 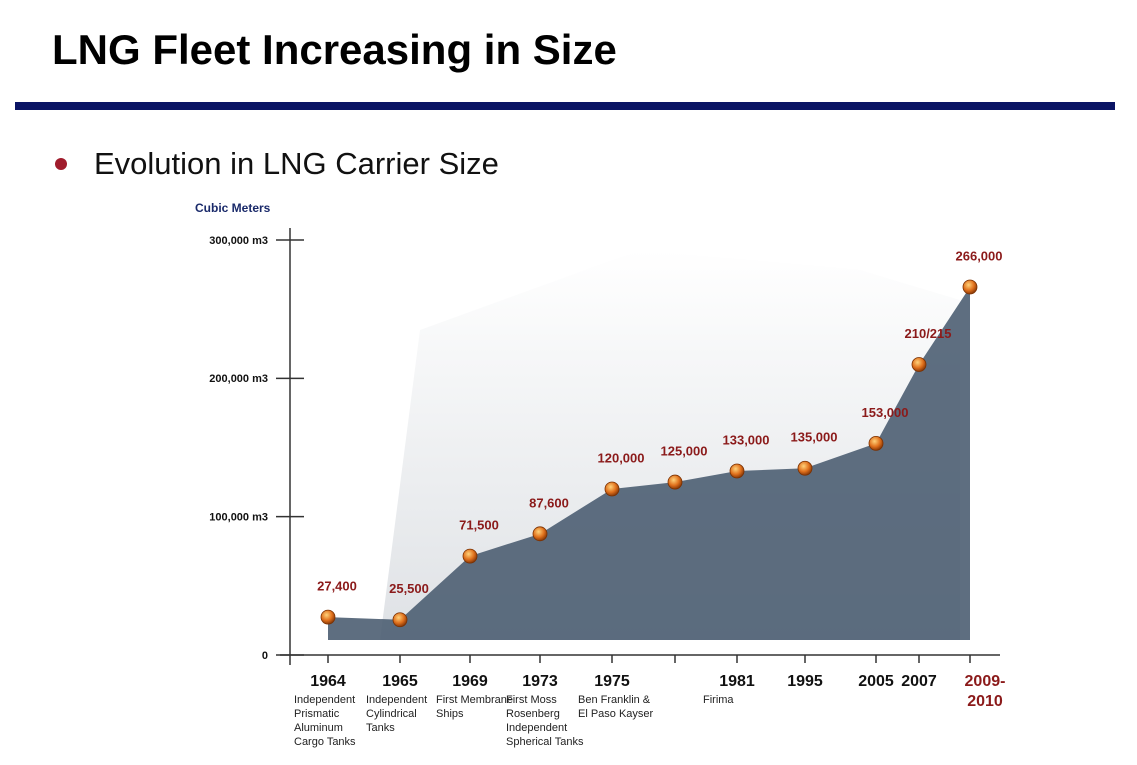 What do you see at coordinates (565, 106) in the screenshot?
I see `title-rule` at bounding box center [565, 106].